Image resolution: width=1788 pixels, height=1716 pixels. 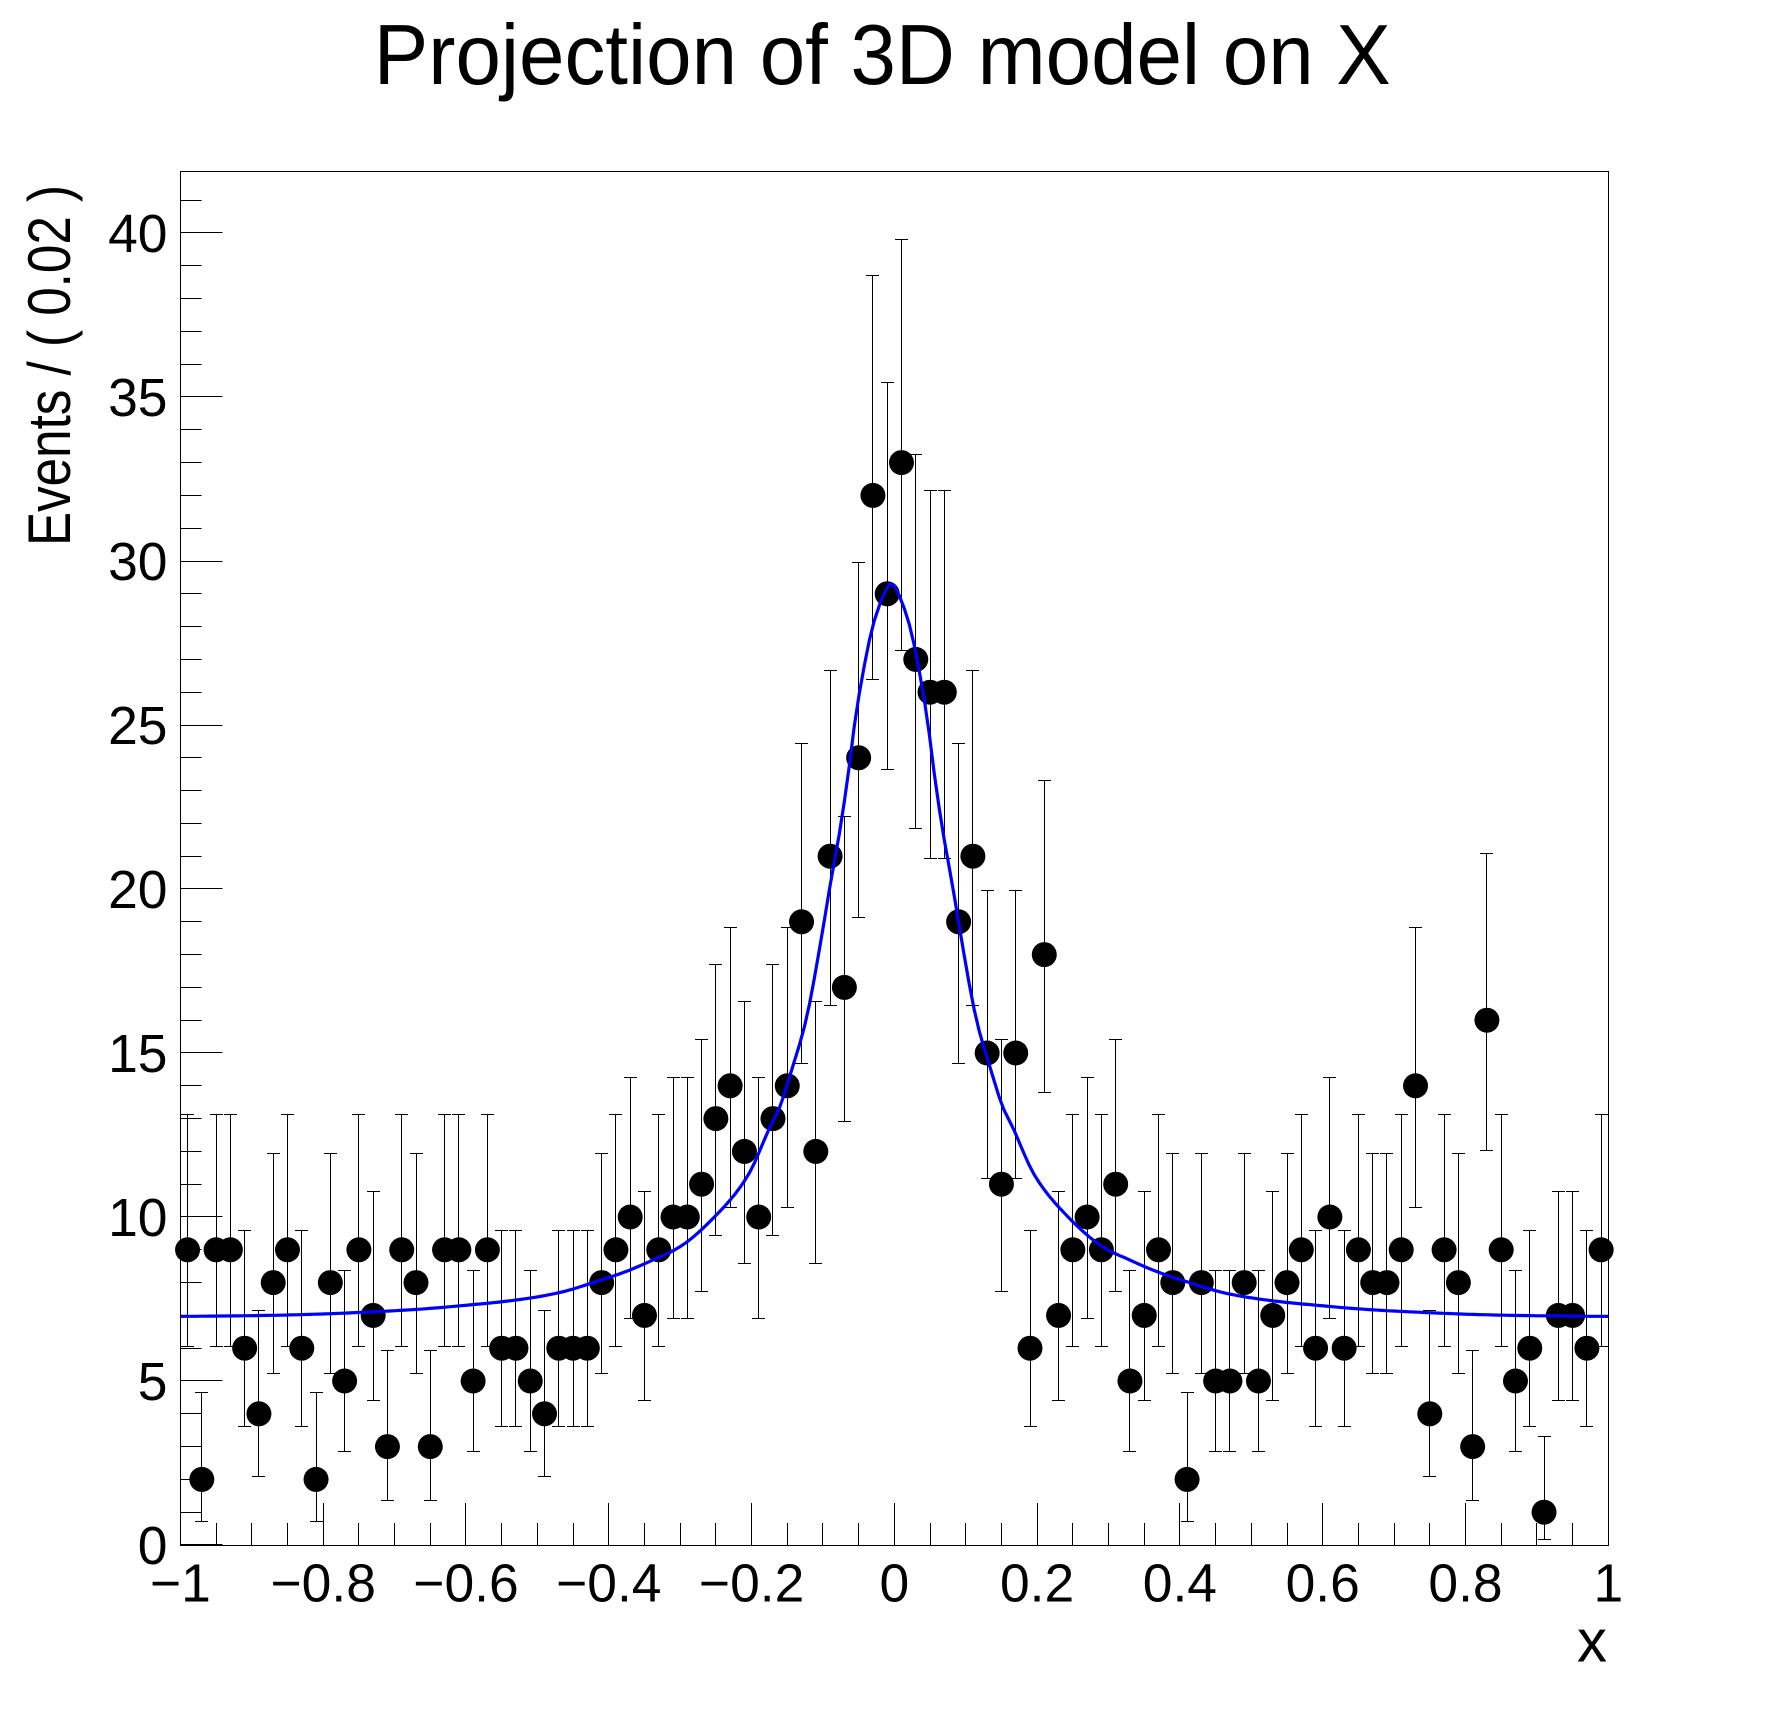 I want to click on svg-text: −0.2, so click(x=751, y=1584).